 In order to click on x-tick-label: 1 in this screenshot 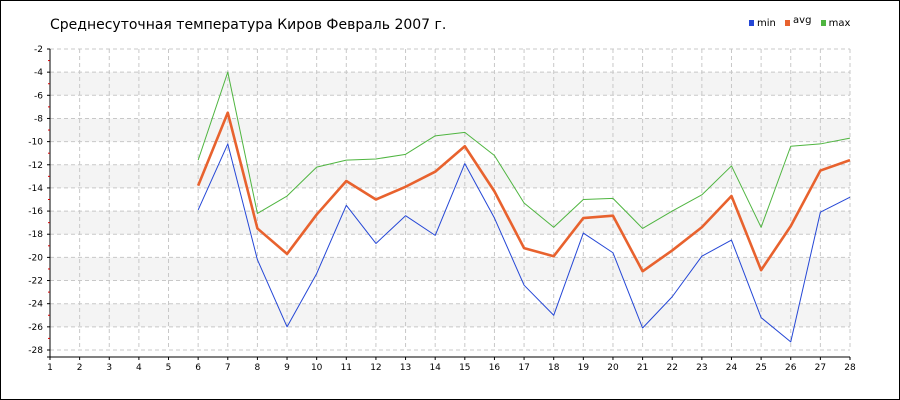, I will do `click(50, 368)`.